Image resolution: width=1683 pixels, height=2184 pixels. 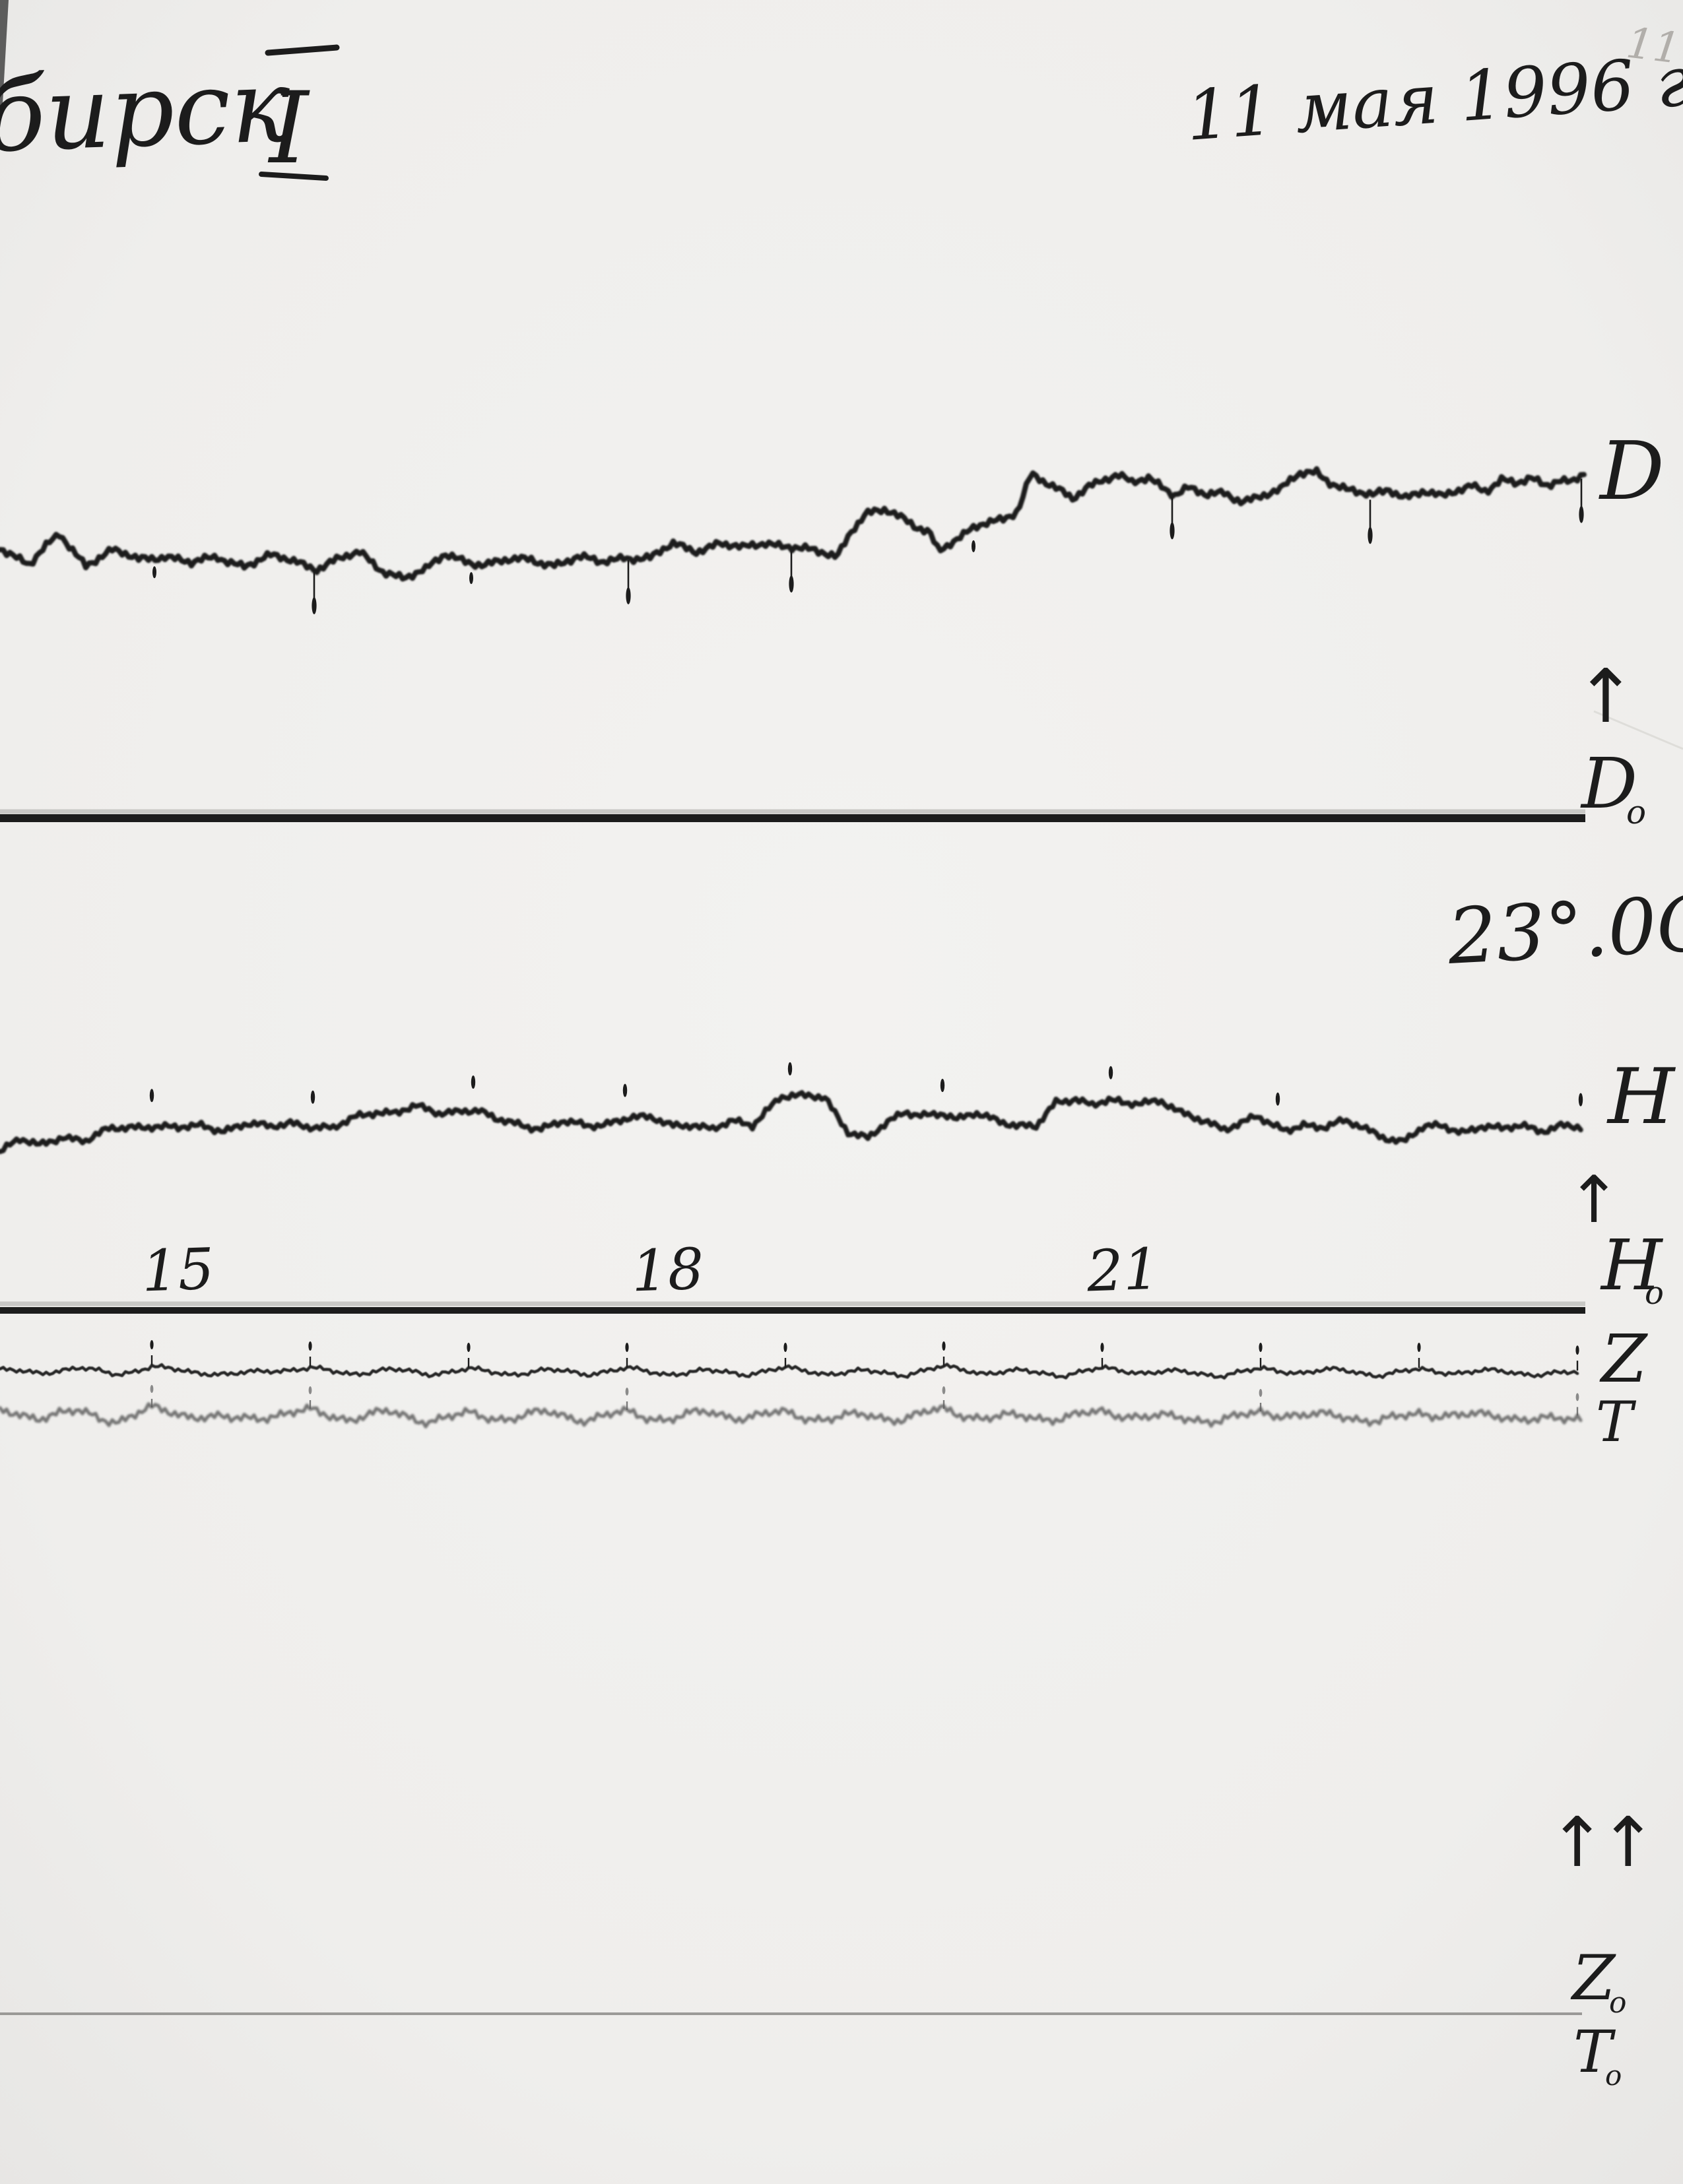 What do you see at coordinates (1632, 1265) in the screenshot?
I see `baseline-h0-label: H` at bounding box center [1632, 1265].